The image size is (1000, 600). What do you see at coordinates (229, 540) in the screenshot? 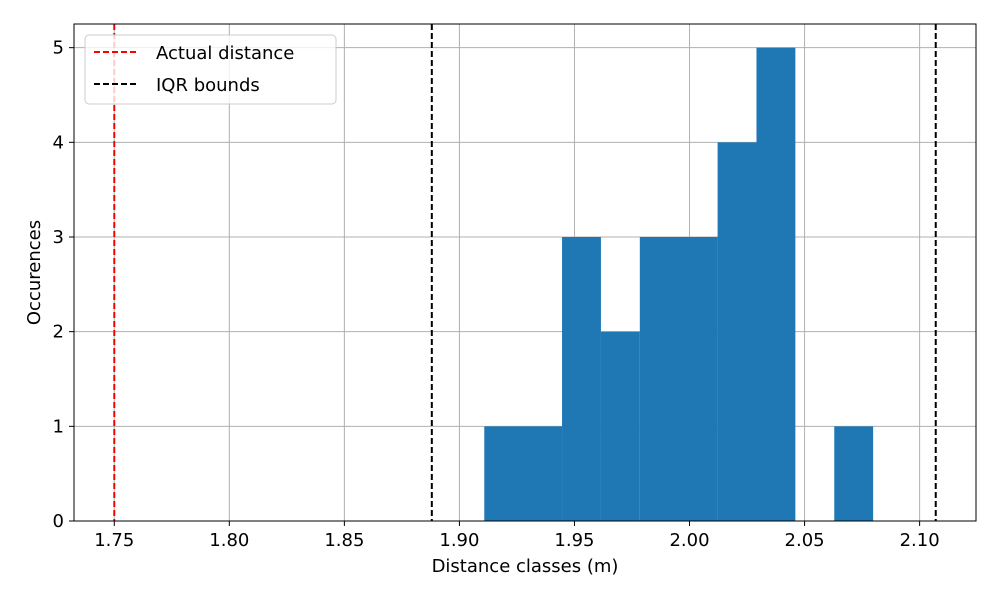
I see `x-tick-label: 1.80` at bounding box center [229, 540].